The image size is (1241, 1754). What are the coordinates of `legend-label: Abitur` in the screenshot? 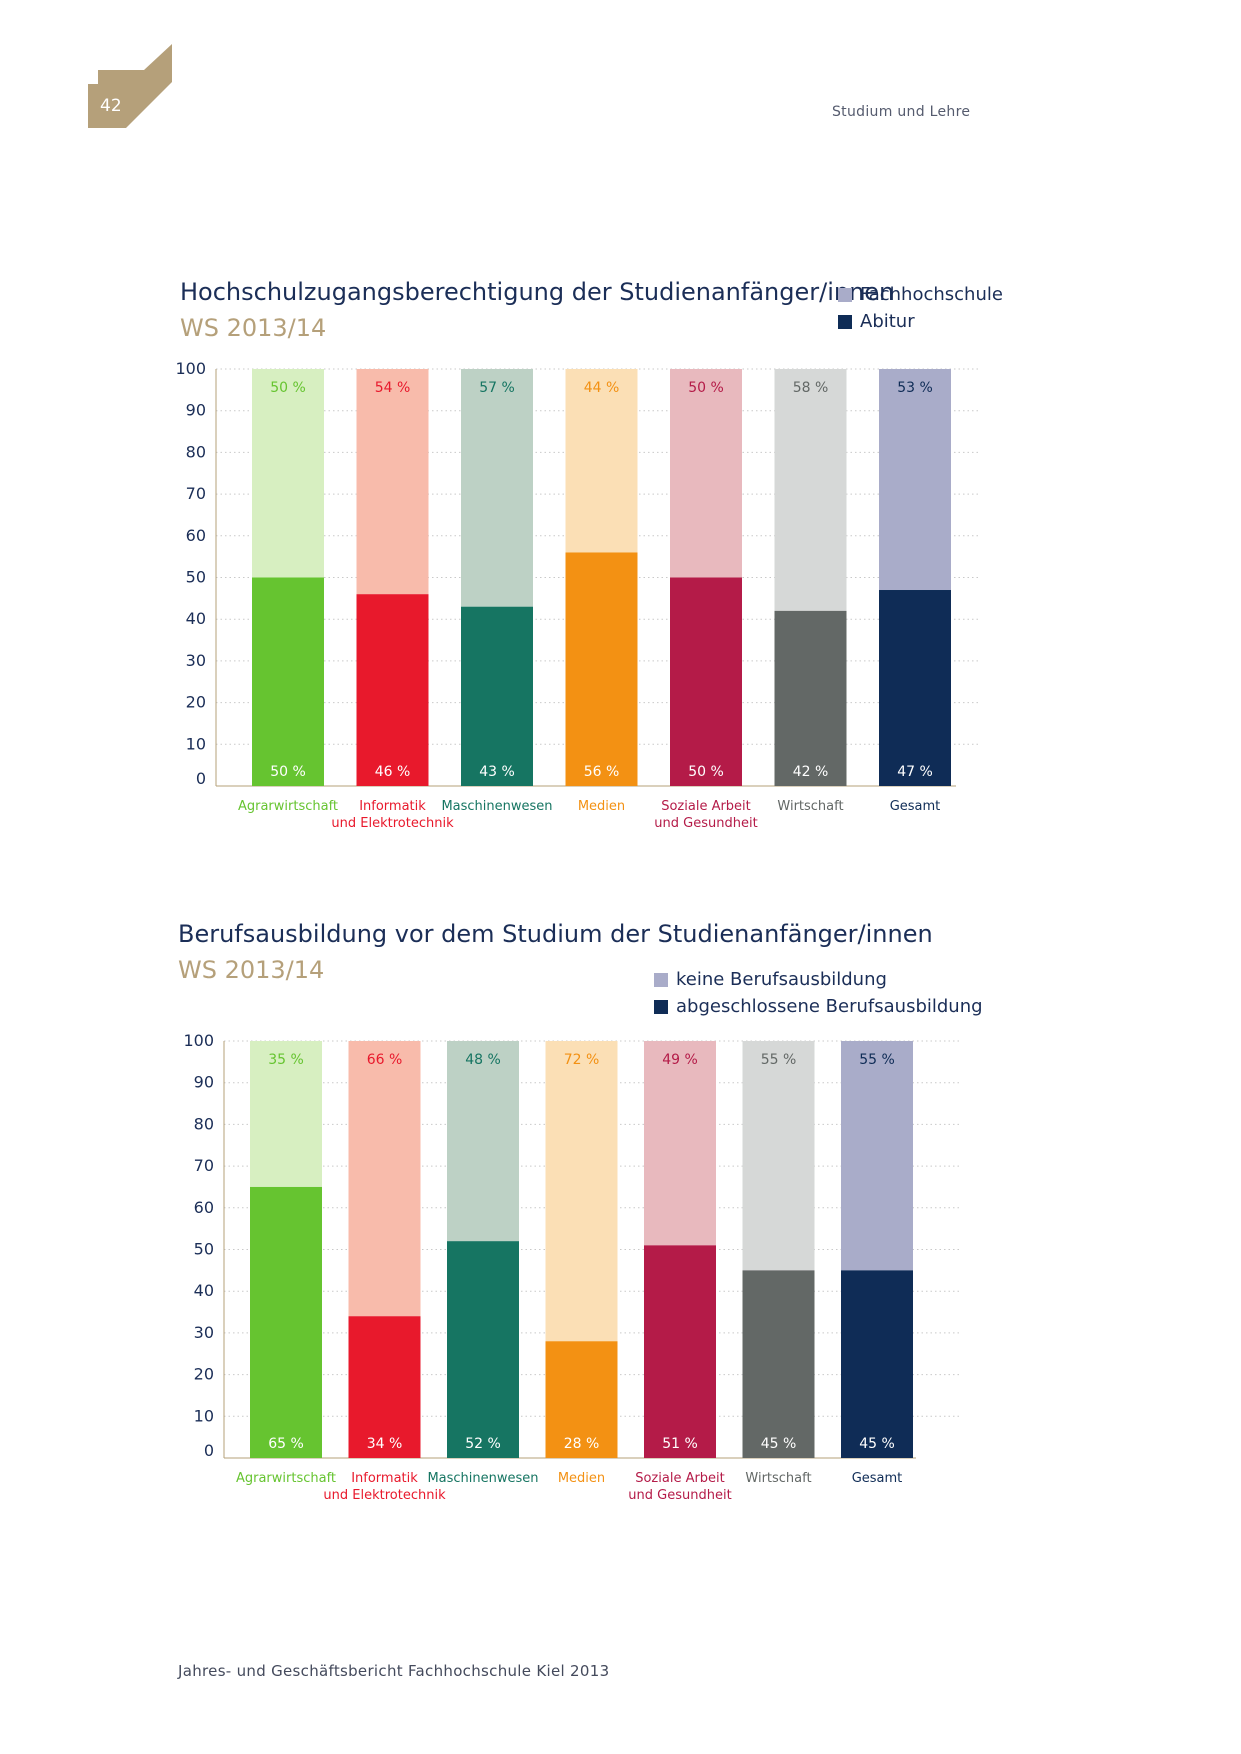 It's located at (887, 321).